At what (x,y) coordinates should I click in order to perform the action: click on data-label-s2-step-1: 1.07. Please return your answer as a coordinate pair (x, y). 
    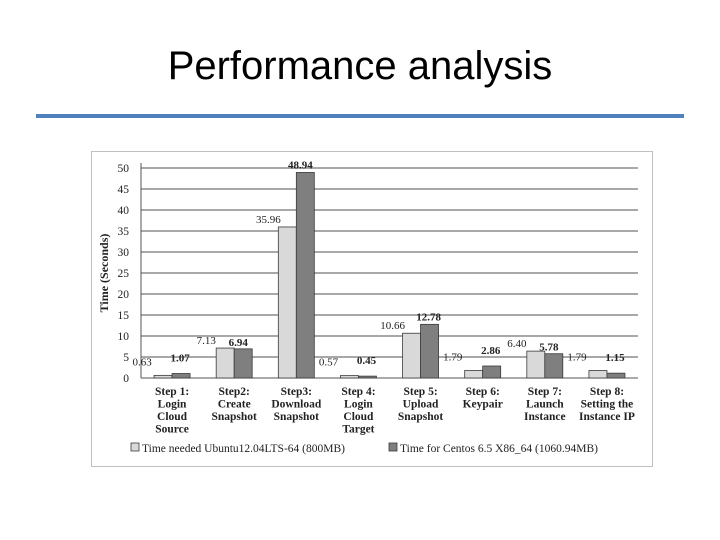
    Looking at the image, I should click on (180, 359).